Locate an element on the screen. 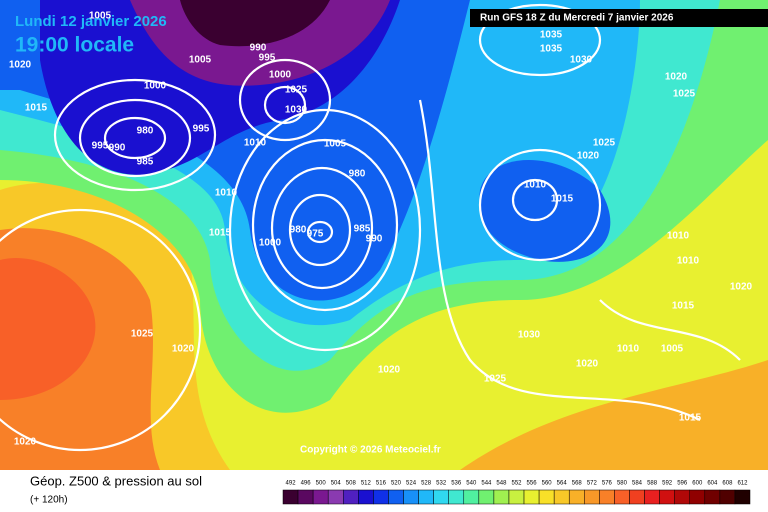 The height and width of the screenshot is (512, 768). run-label: Run GFS 18 Z du Mercredi 7 janvier 2026 is located at coordinates (577, 18).